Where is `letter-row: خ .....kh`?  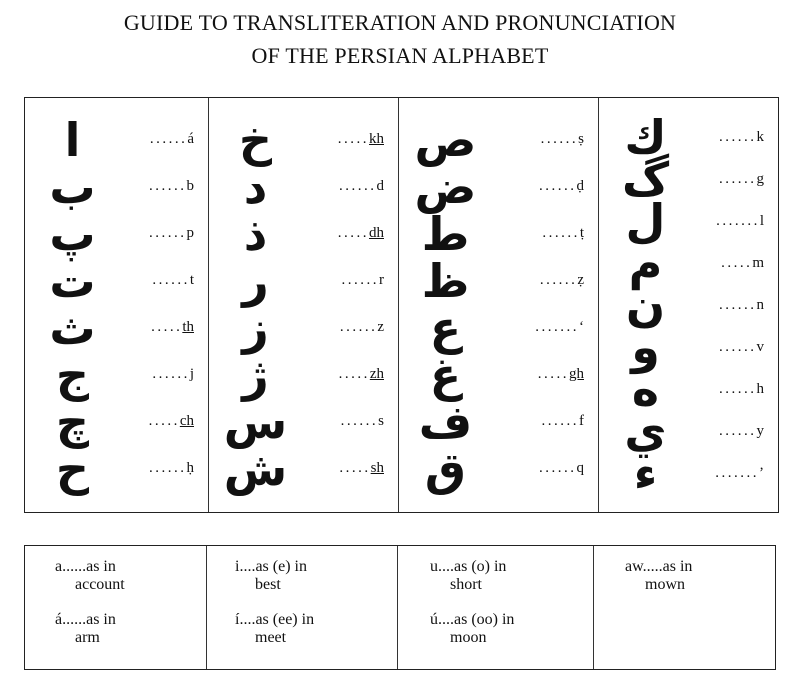
letter-row: خ .....kh is located at coordinates (303, 139).